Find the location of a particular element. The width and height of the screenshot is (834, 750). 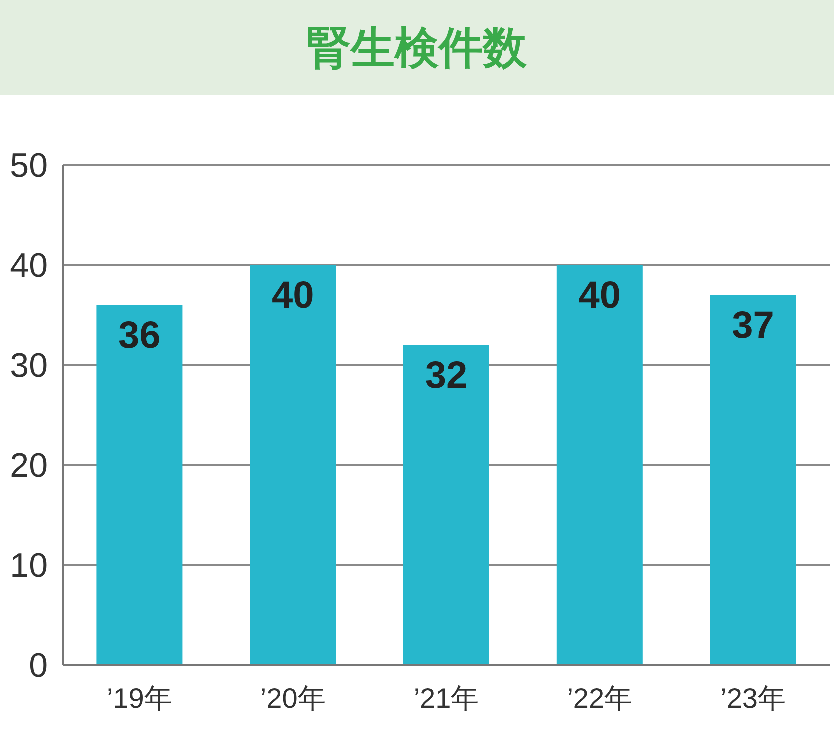

y-tick-label: 40 is located at coordinates (29, 266).